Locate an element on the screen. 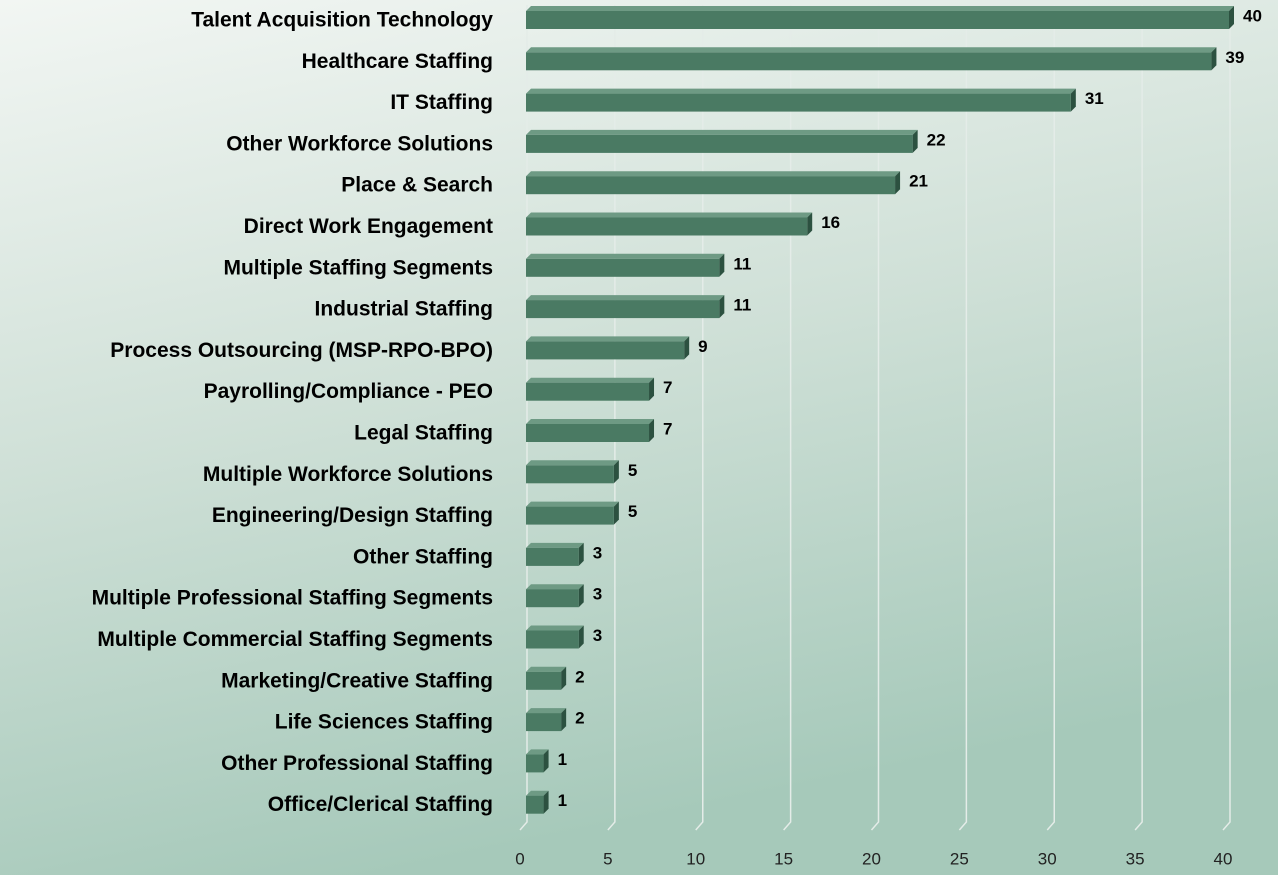 The height and width of the screenshot is (875, 1278). y-tick-label: Talent Acquisition Technology is located at coordinates (342, 20).